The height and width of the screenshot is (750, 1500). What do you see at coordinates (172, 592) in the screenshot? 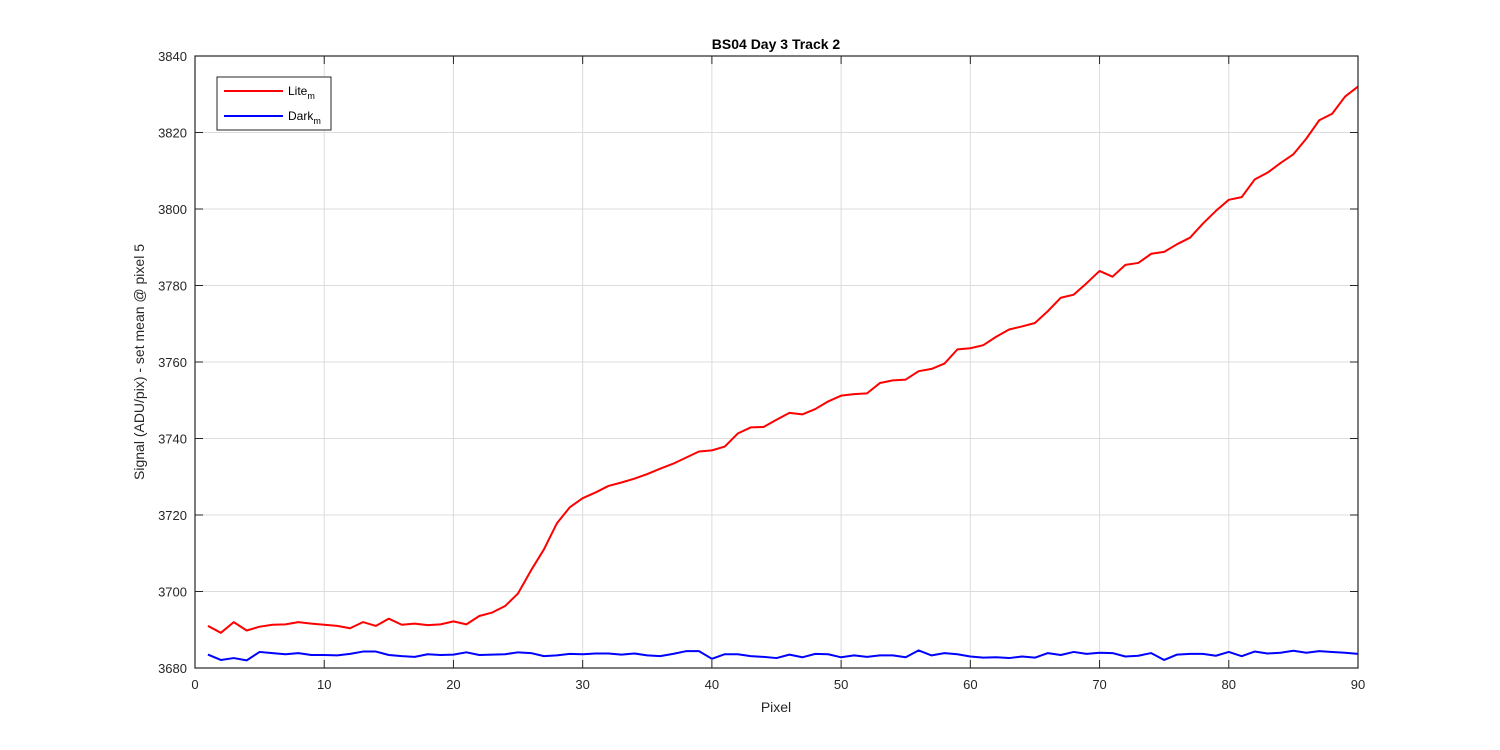
I see `y-tick-label: 3700` at bounding box center [172, 592].